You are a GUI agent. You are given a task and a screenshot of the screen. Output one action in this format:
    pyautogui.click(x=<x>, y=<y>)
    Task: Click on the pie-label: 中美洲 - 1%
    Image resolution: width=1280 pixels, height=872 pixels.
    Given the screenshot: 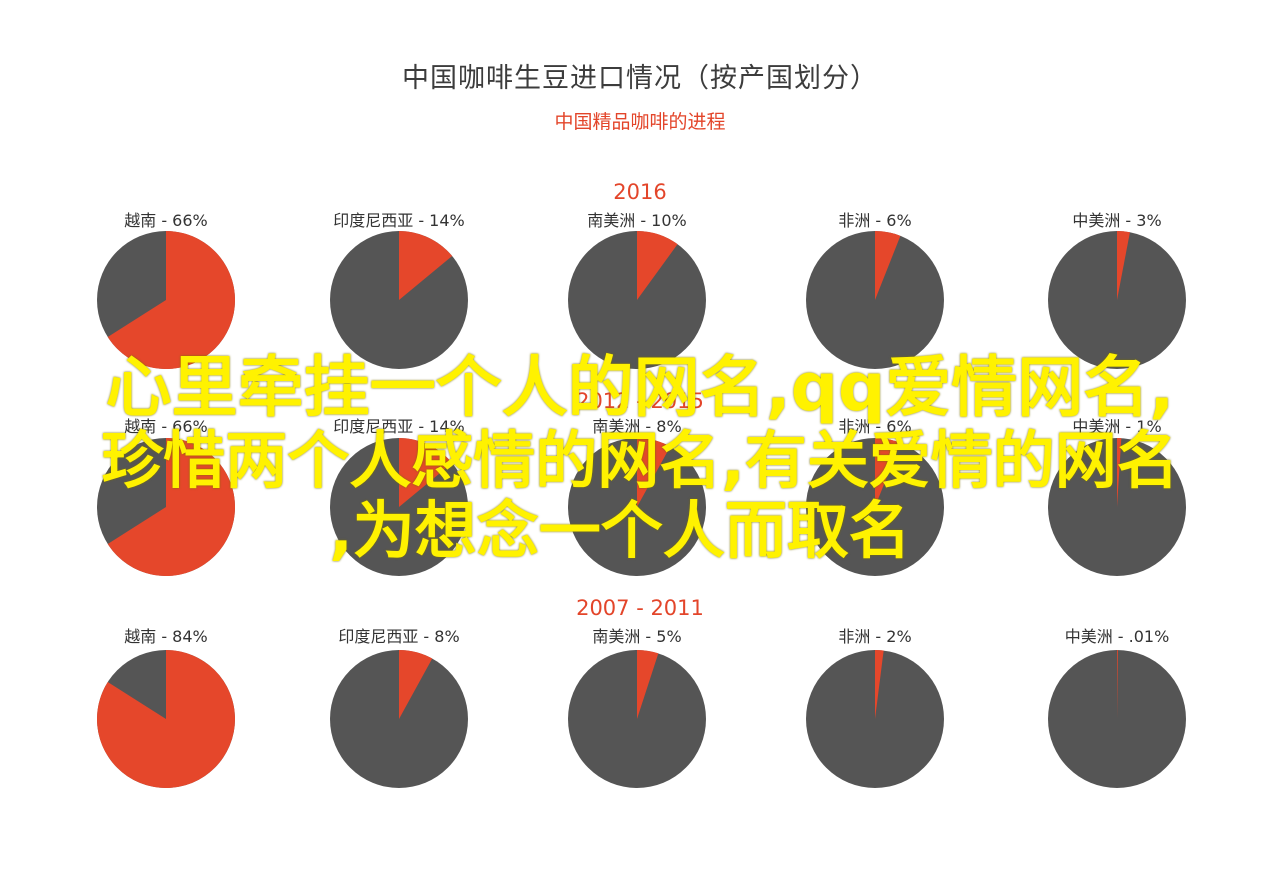 What is the action you would take?
    pyautogui.click(x=1117, y=426)
    